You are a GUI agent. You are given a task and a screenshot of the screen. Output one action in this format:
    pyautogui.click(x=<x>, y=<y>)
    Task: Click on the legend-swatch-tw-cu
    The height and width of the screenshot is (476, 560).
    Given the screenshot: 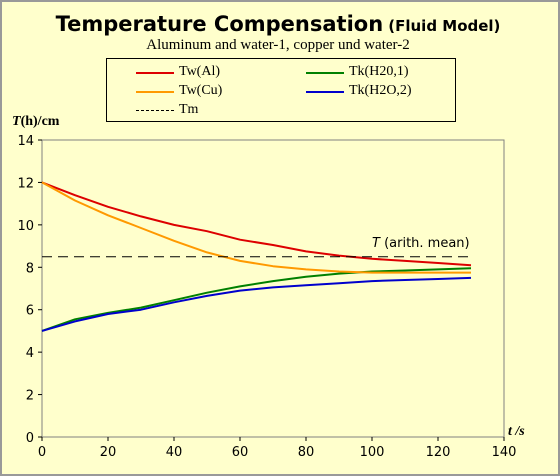 What is the action you would take?
    pyautogui.click(x=155, y=92)
    